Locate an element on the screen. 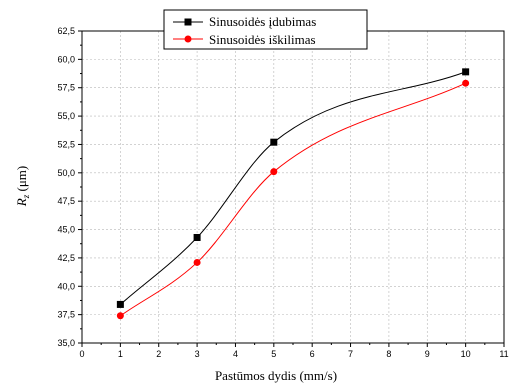  x-tick-label: 3 is located at coordinates (197, 354).